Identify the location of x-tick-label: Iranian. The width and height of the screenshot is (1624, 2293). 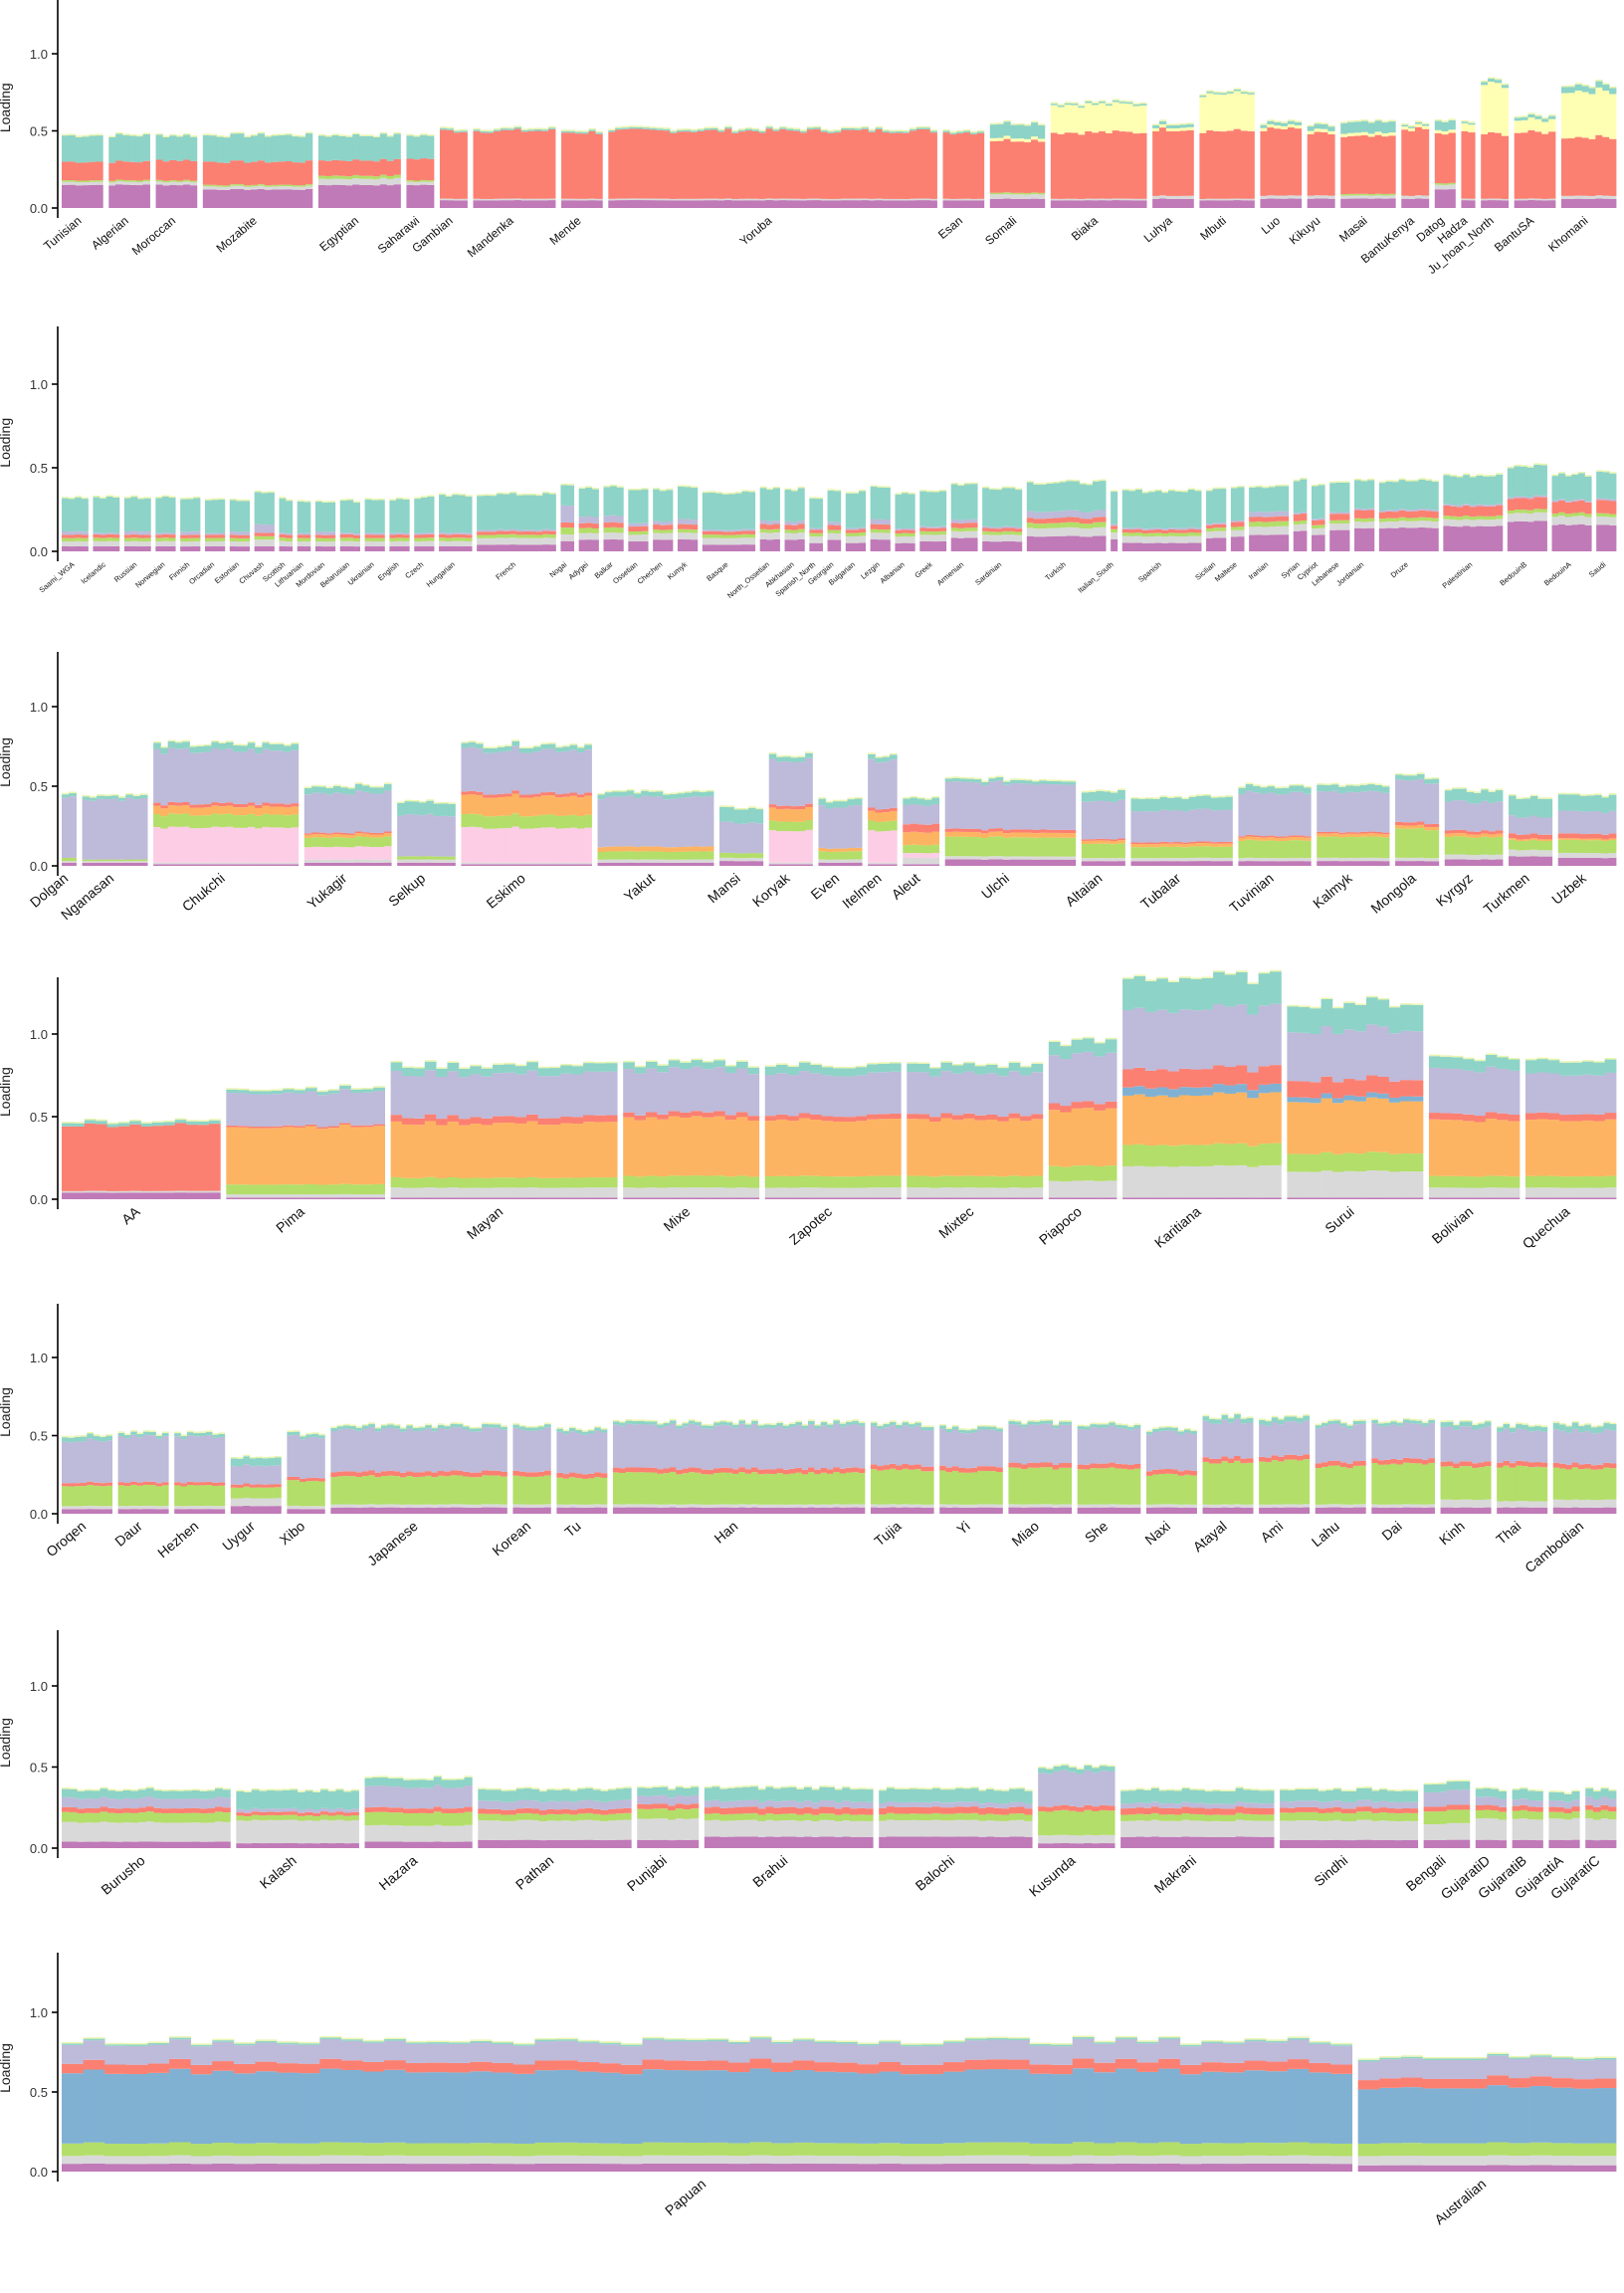
(1258, 571).